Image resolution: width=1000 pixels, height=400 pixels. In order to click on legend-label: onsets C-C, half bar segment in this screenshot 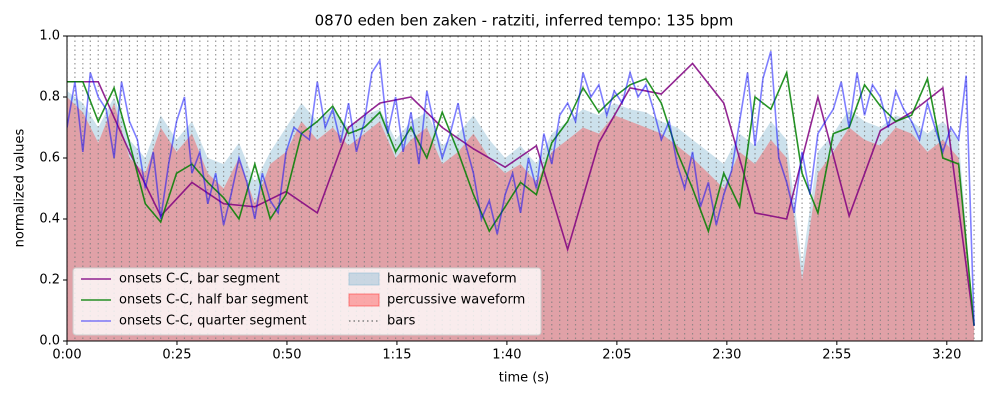, I will do `click(213, 300)`.